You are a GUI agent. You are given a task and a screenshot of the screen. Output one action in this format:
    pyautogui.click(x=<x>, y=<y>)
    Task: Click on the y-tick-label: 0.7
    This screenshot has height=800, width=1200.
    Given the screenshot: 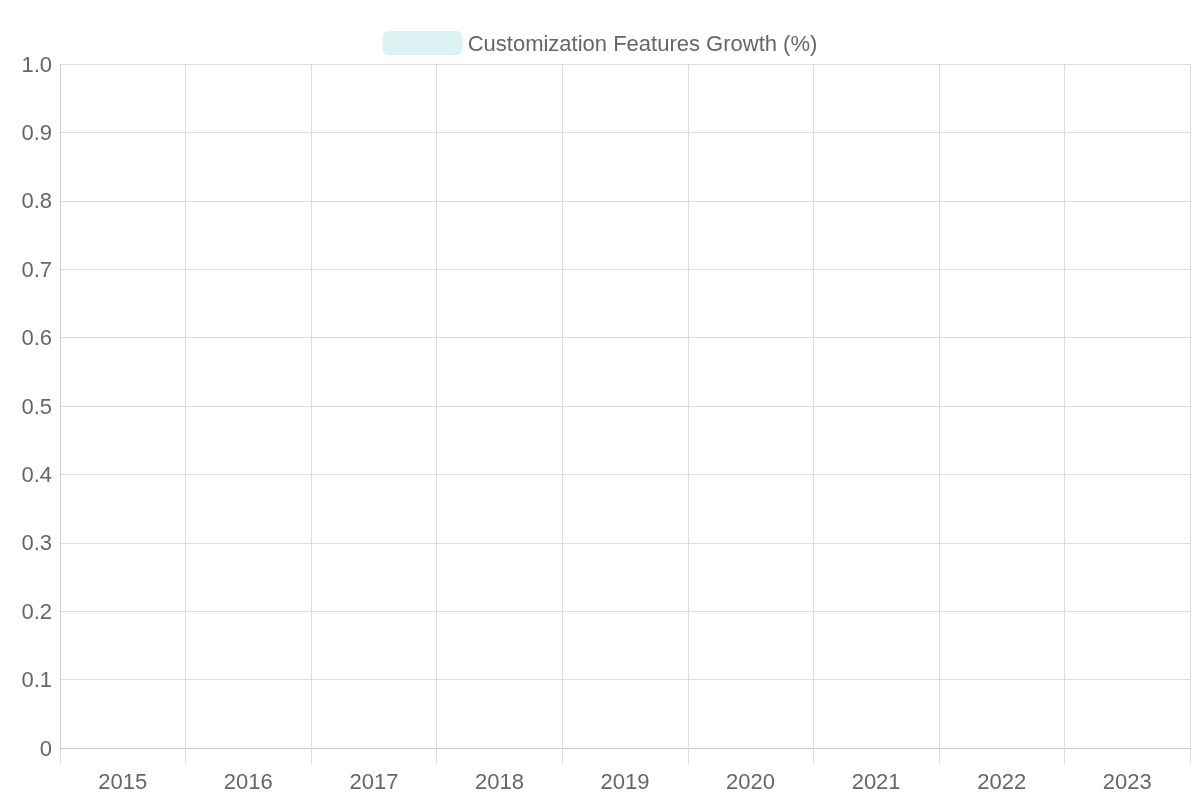 What is the action you would take?
    pyautogui.click(x=36, y=269)
    